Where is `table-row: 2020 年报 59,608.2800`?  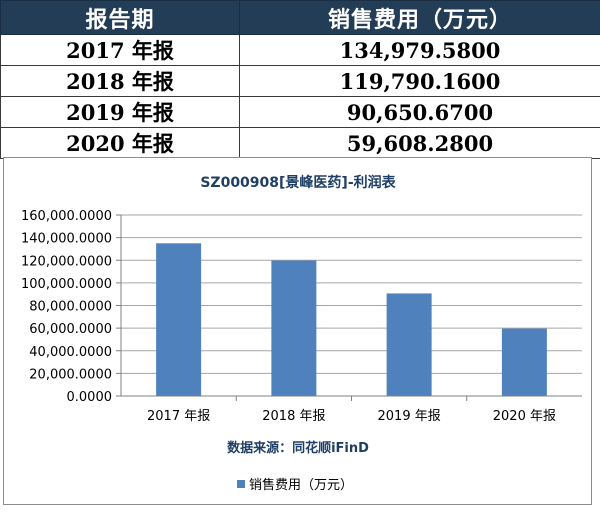
table-row: 2020 年报 59,608.2800 is located at coordinates (300, 143).